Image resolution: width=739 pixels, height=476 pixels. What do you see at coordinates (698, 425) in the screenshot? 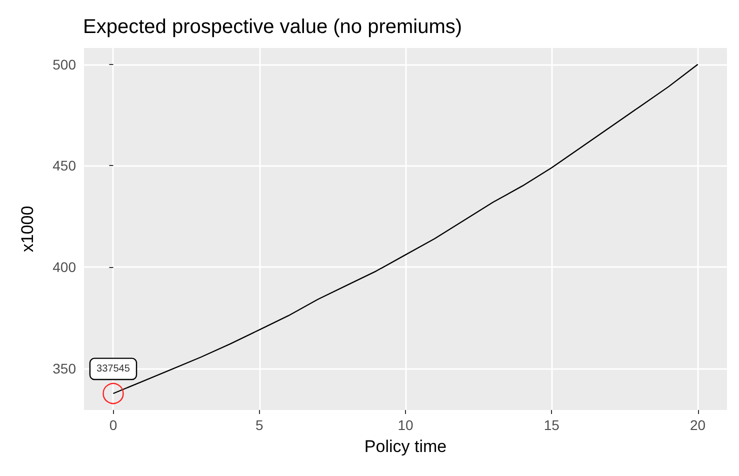
I see `x-tick-label: 20` at bounding box center [698, 425].